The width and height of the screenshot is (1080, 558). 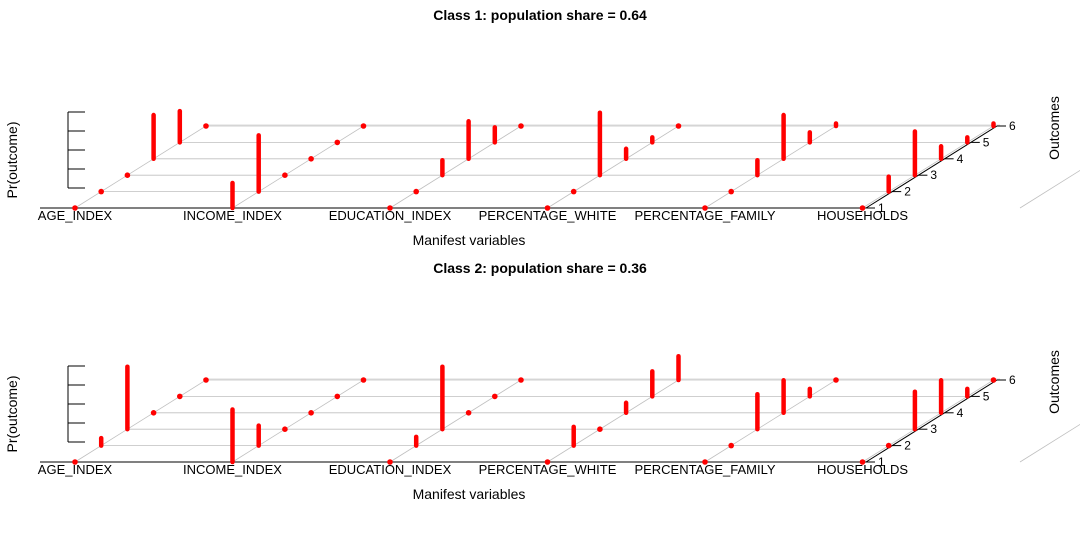 What do you see at coordinates (540, 268) in the screenshot?
I see `class-2-title: Class 2: population share = 0.36` at bounding box center [540, 268].